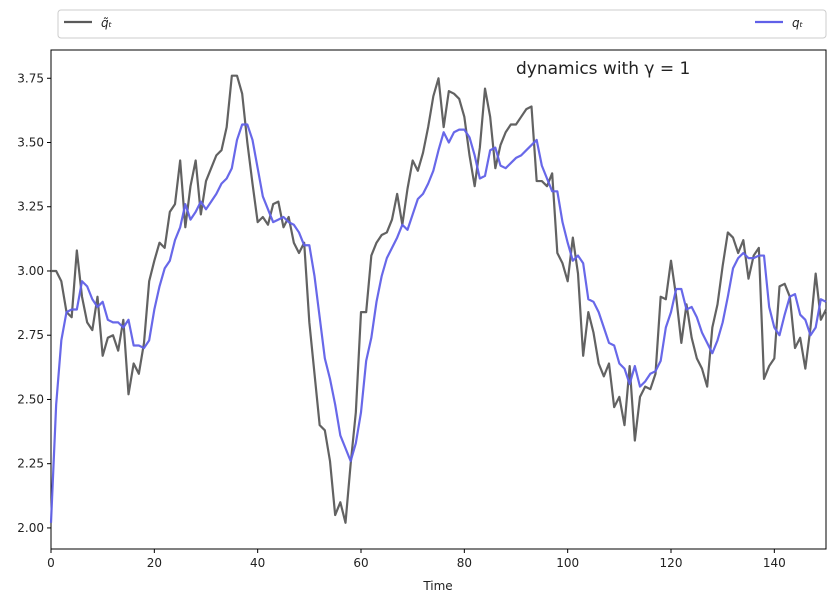  Describe the element at coordinates (442, 24) in the screenshot. I see `legend-box` at that location.